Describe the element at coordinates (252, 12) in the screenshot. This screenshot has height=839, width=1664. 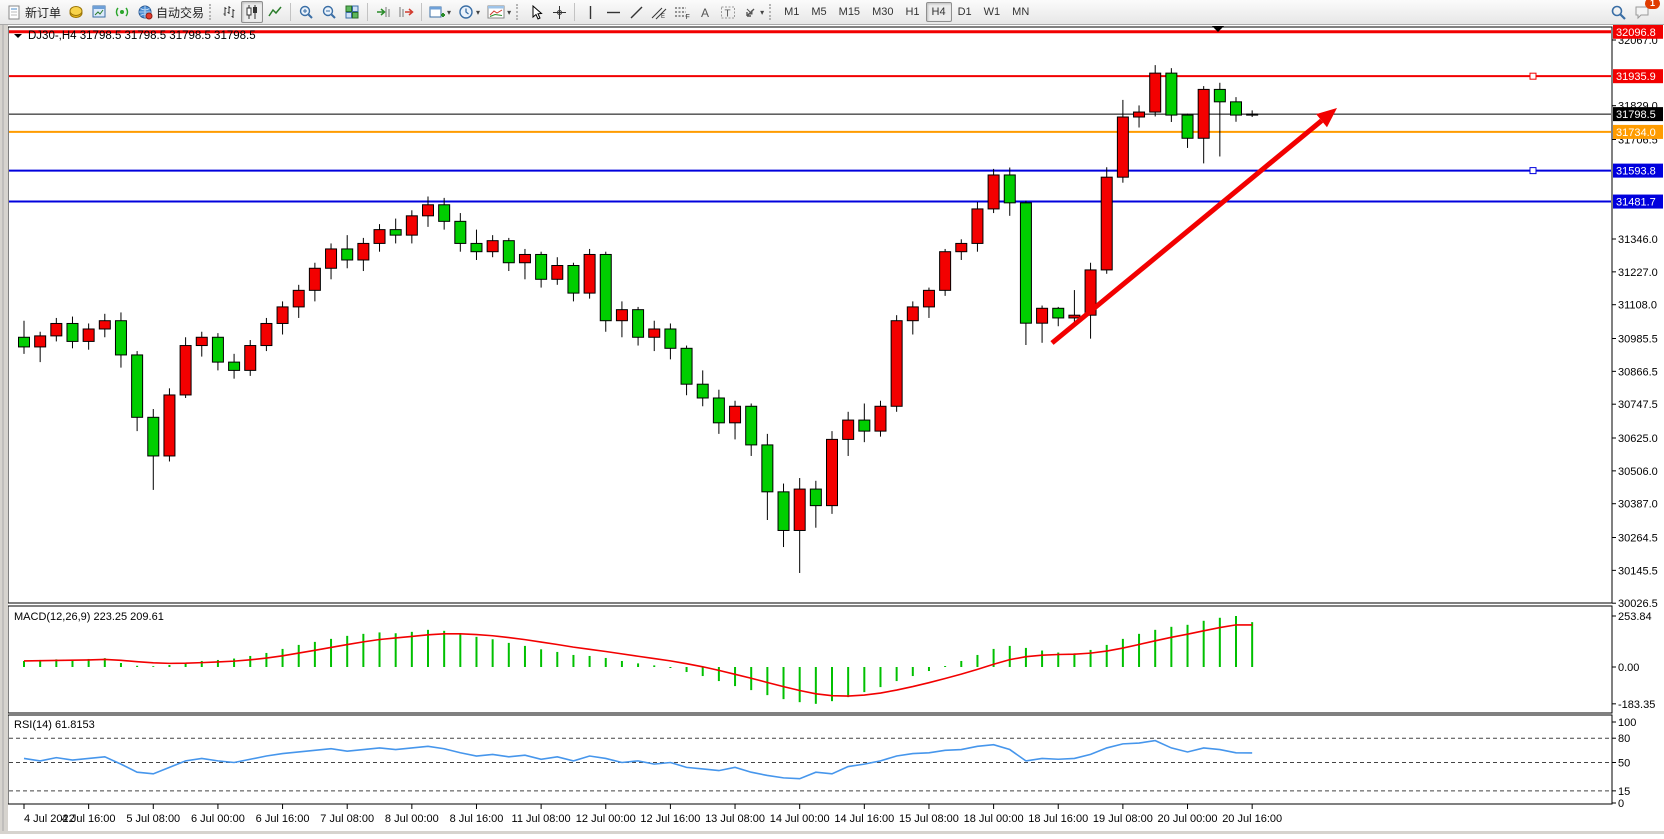
I see `candlestick-chart-button` at that location.